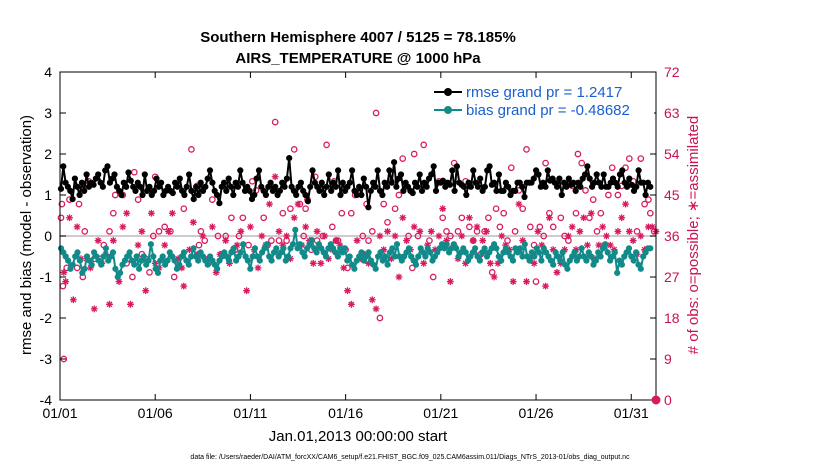 This screenshot has width=830, height=470. What do you see at coordinates (672, 113) in the screenshot?
I see `y2-tick-label: 63` at bounding box center [672, 113].